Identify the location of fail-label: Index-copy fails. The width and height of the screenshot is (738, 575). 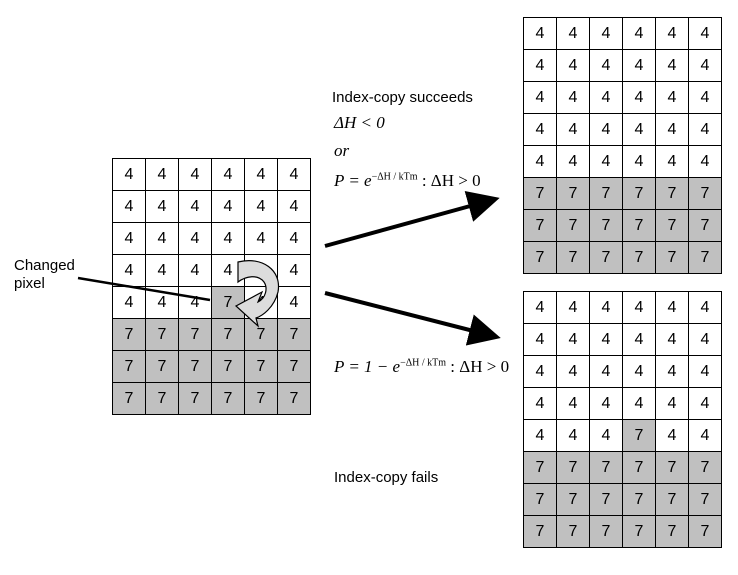
(386, 477).